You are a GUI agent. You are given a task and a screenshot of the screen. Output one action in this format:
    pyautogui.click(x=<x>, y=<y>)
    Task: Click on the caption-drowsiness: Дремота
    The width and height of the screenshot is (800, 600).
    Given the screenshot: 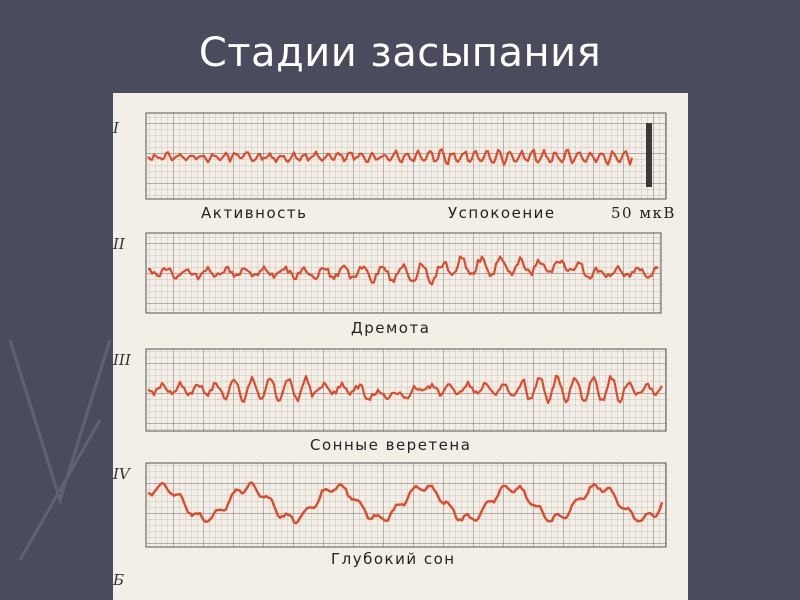 What is the action you would take?
    pyautogui.click(x=391, y=328)
    